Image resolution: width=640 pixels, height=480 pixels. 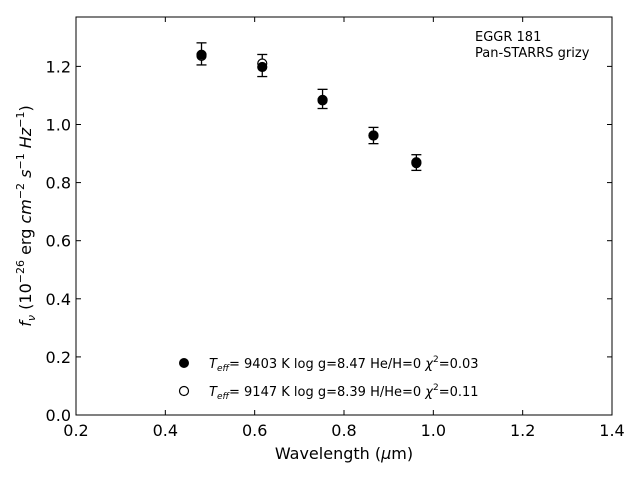 What do you see at coordinates (344, 364) in the screenshot?
I see `legend-entry-filled: Teff= 9403 K log g=8.47 He/H=0 χ2=0.03` at bounding box center [344, 364].